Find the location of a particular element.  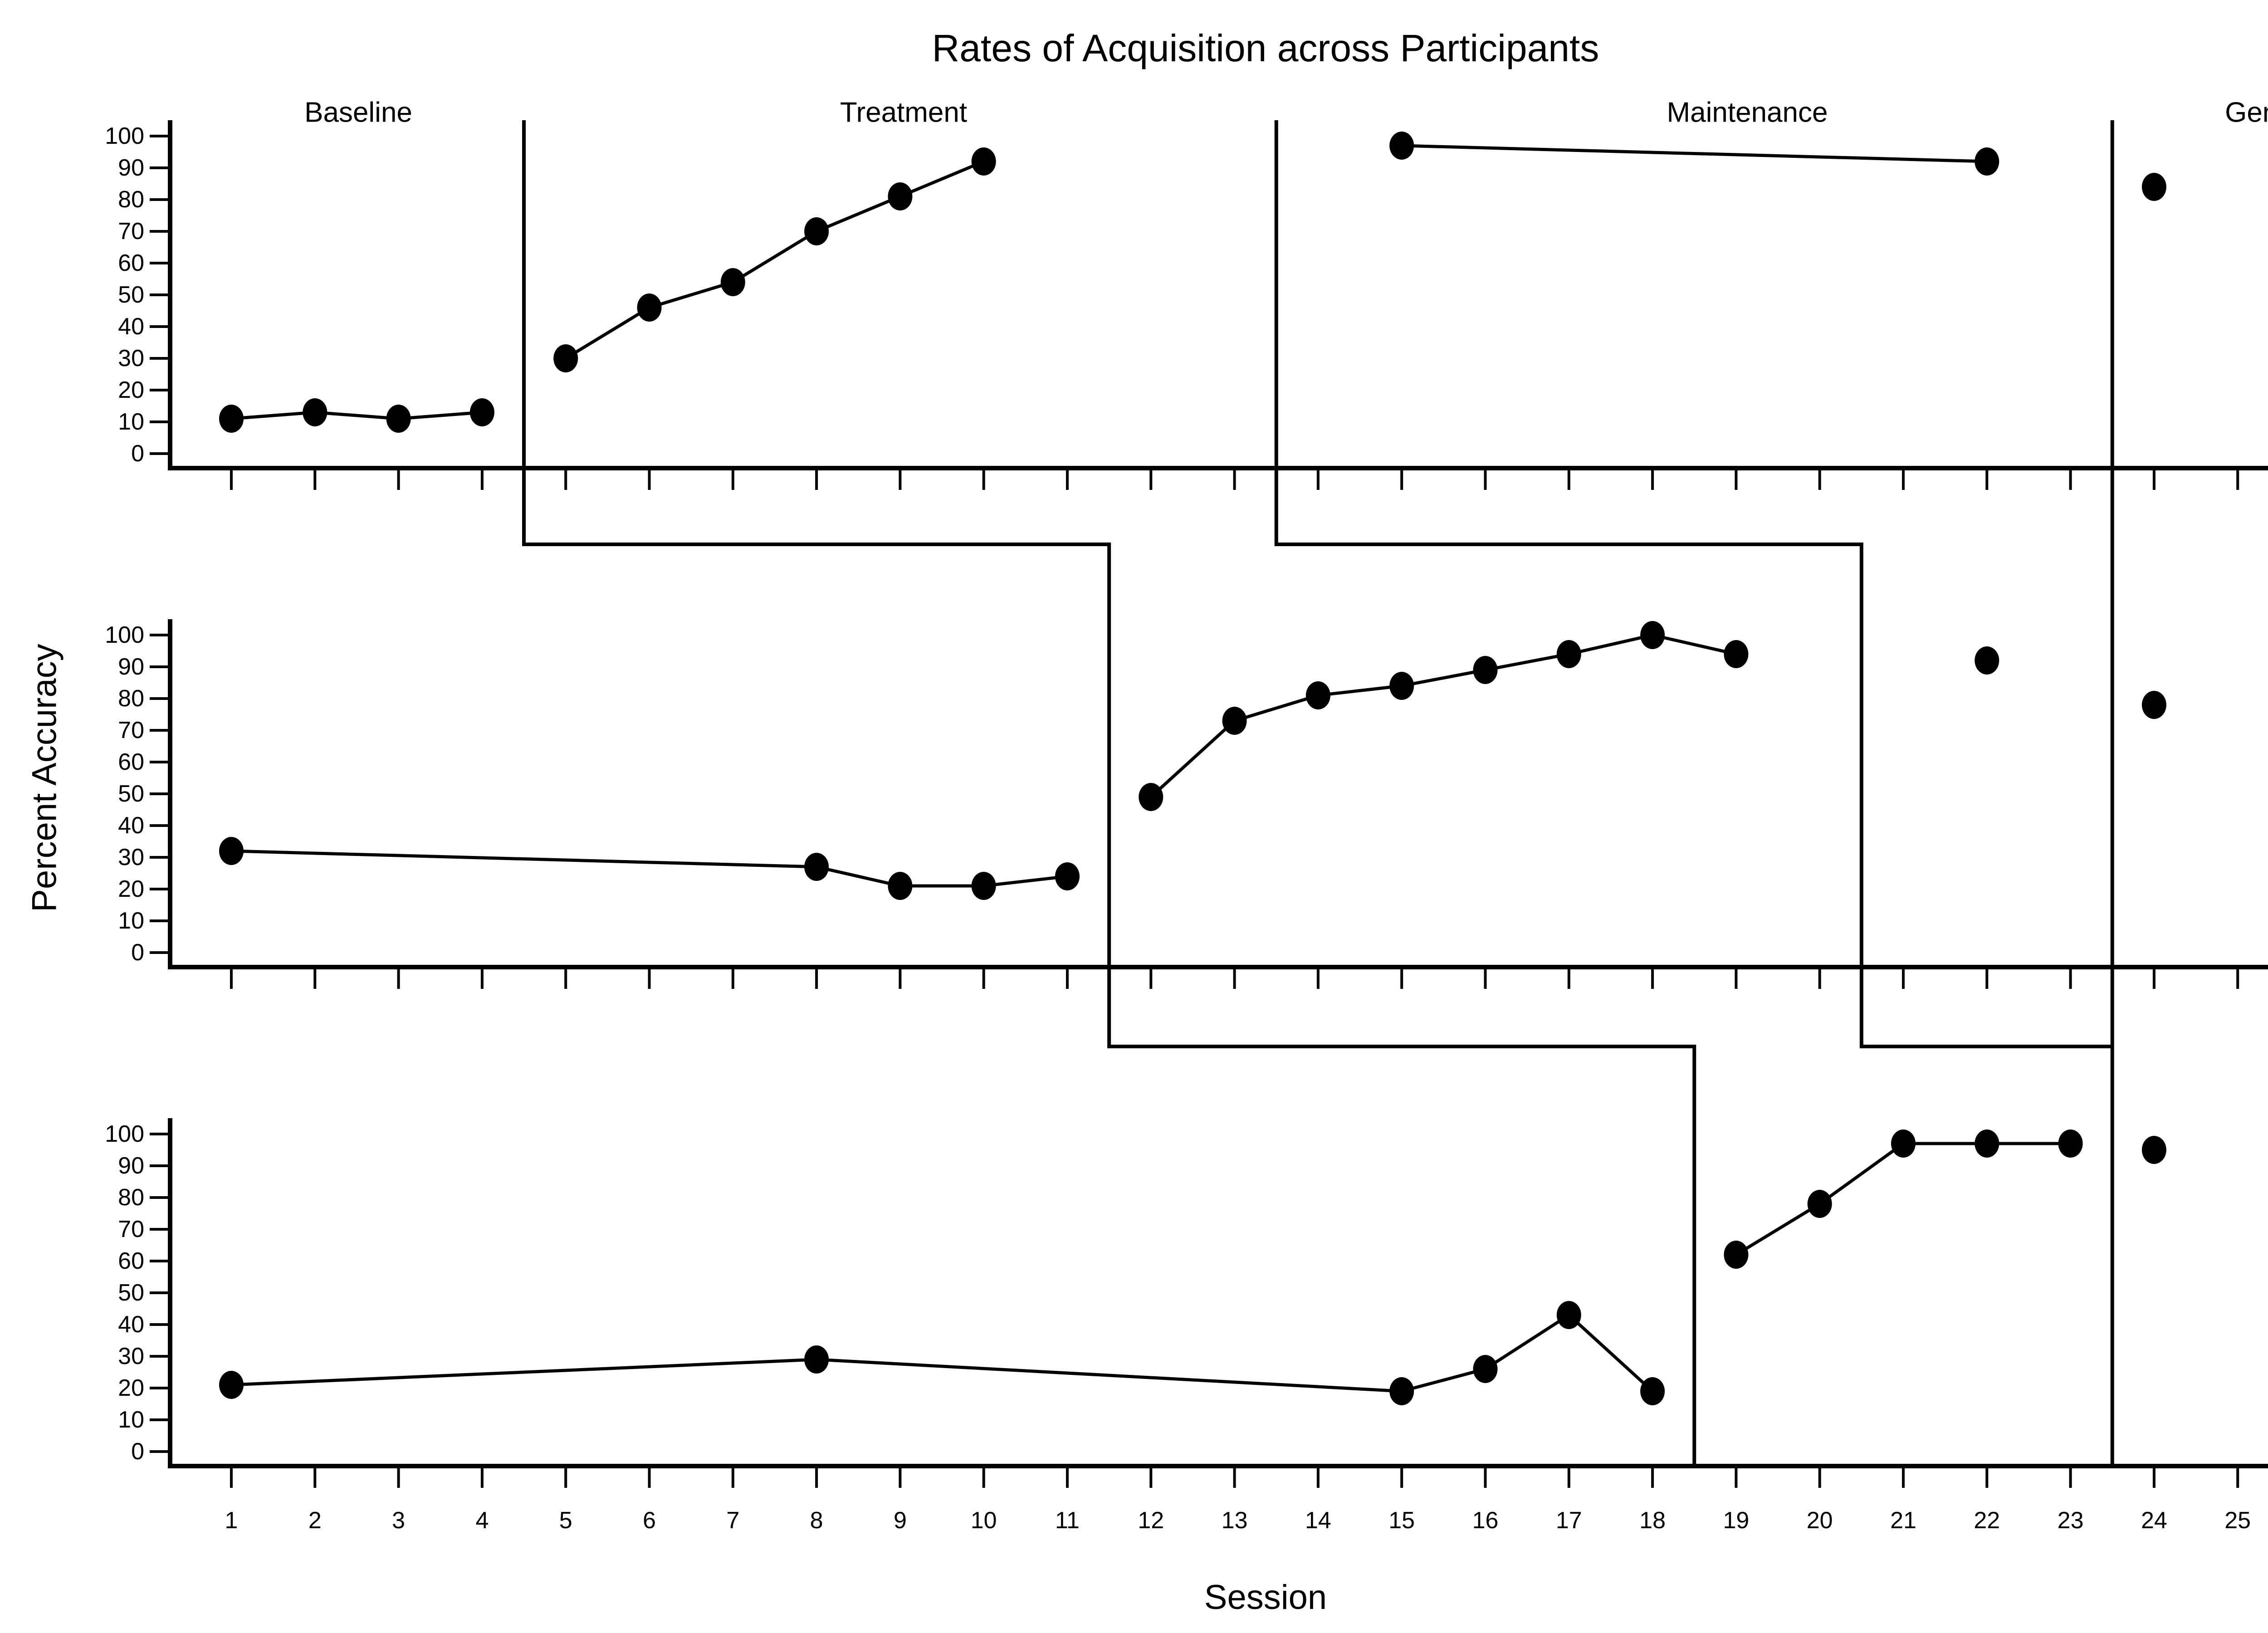

x-tick-label: 24 is located at coordinates (2154, 1520).